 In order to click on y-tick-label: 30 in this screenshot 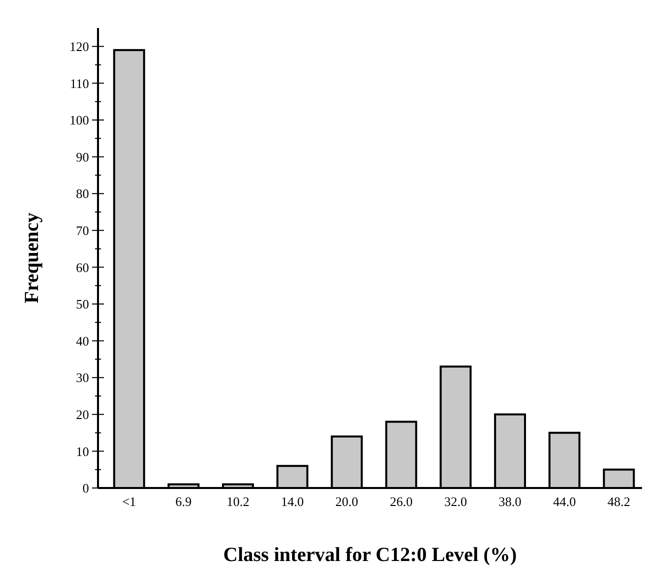, I will do `click(82, 378)`.